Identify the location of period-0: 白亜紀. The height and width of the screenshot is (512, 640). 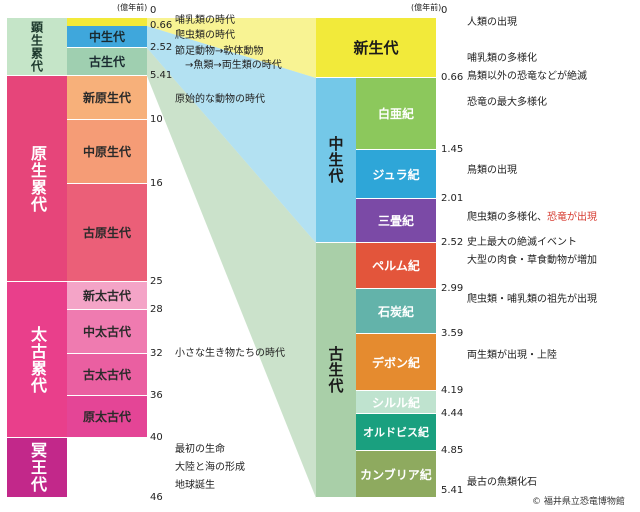
(396, 114).